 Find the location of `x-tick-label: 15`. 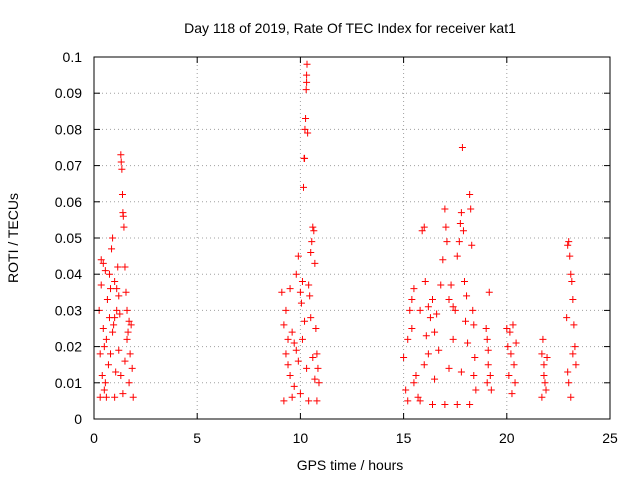

x-tick-label: 15 is located at coordinates (404, 438).